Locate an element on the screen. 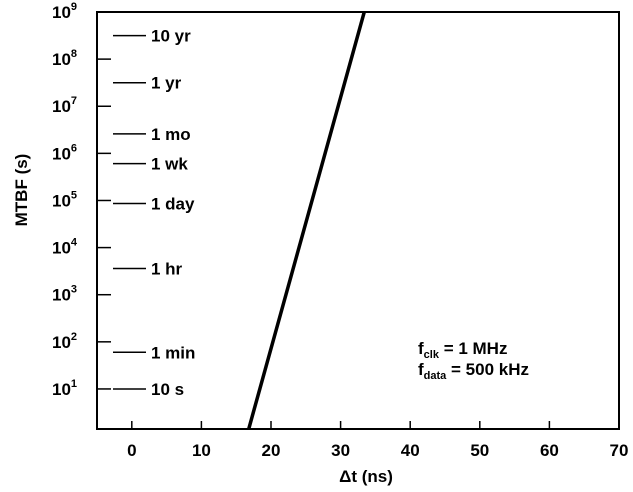  x-tick-label: 0 is located at coordinates (131, 450).